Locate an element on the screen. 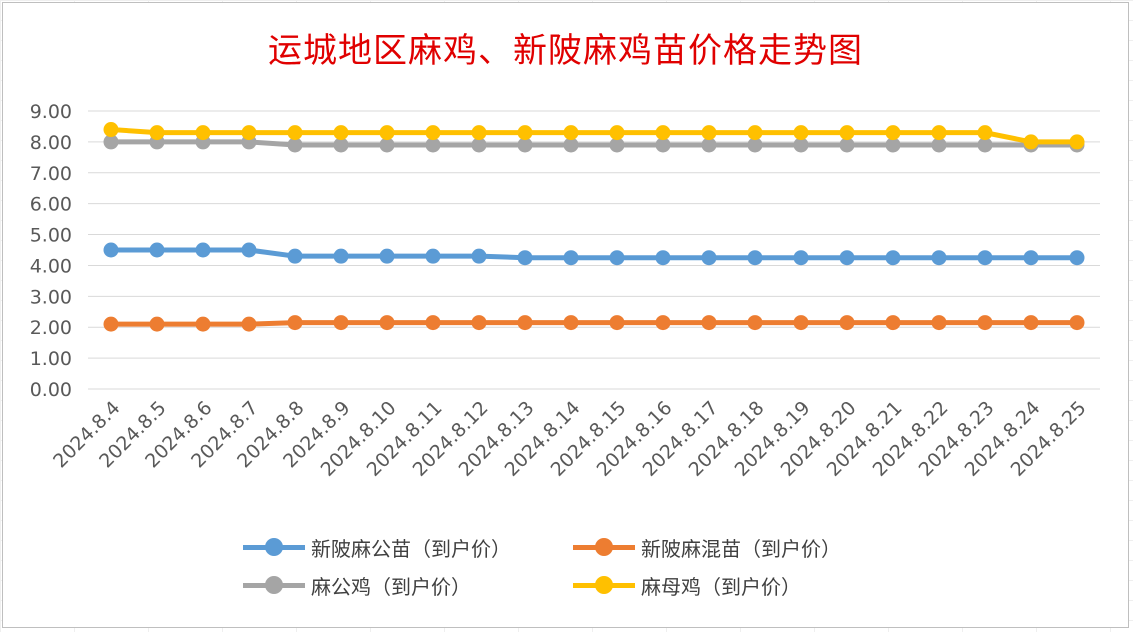 The width and height of the screenshot is (1133, 632). y-tick-label: 2.00 is located at coordinates (51, 328).